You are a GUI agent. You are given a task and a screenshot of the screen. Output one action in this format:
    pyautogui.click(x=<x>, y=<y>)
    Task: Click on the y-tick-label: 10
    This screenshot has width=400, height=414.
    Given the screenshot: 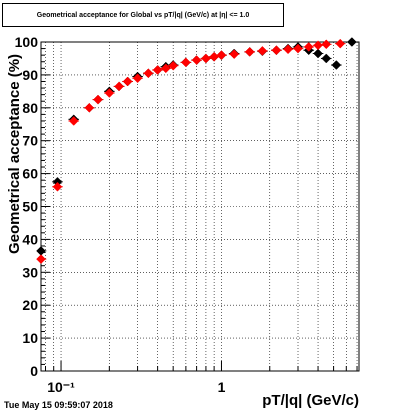 What is the action you would take?
    pyautogui.click(x=30, y=338)
    